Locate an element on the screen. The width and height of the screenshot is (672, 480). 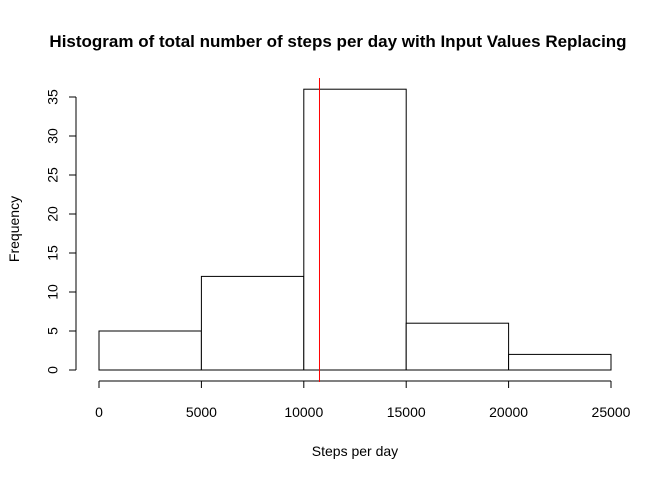
x-tick-label-4: 20000 is located at coordinates (508, 412).